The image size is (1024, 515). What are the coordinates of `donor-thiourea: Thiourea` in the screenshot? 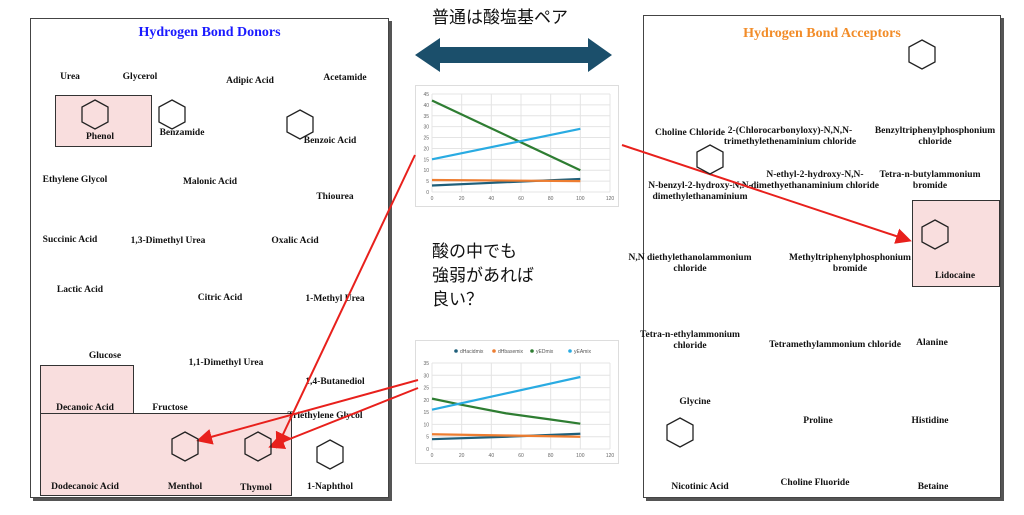 It's located at (335, 197).